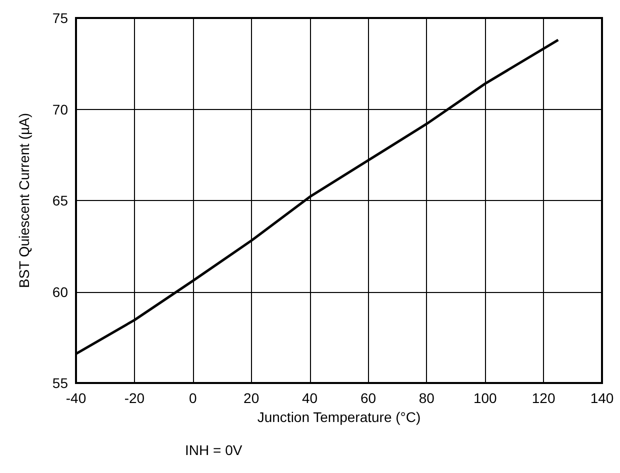 This screenshot has height=473, width=620. I want to click on x-tick-label: 120, so click(544, 398).